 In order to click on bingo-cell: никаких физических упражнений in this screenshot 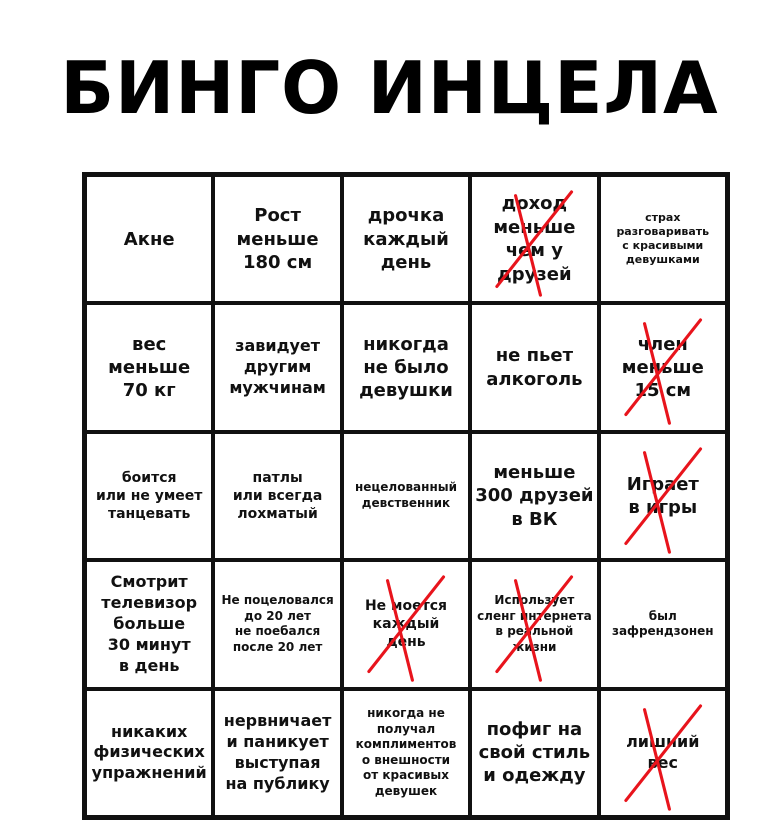, I will do `click(149, 752)`.